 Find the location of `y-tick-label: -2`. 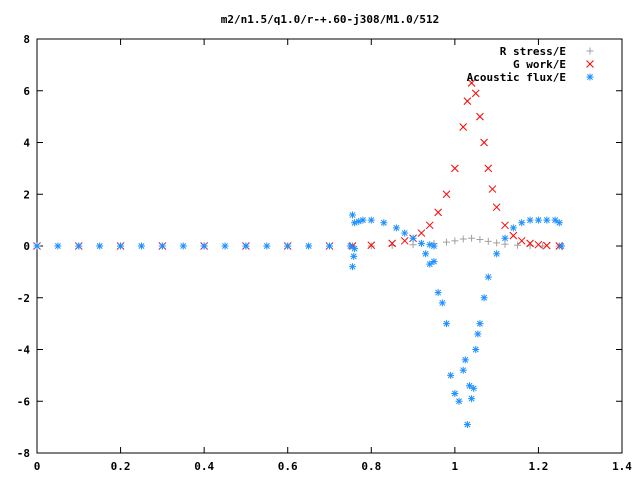

y-tick-label: -2 is located at coordinates (23, 298).